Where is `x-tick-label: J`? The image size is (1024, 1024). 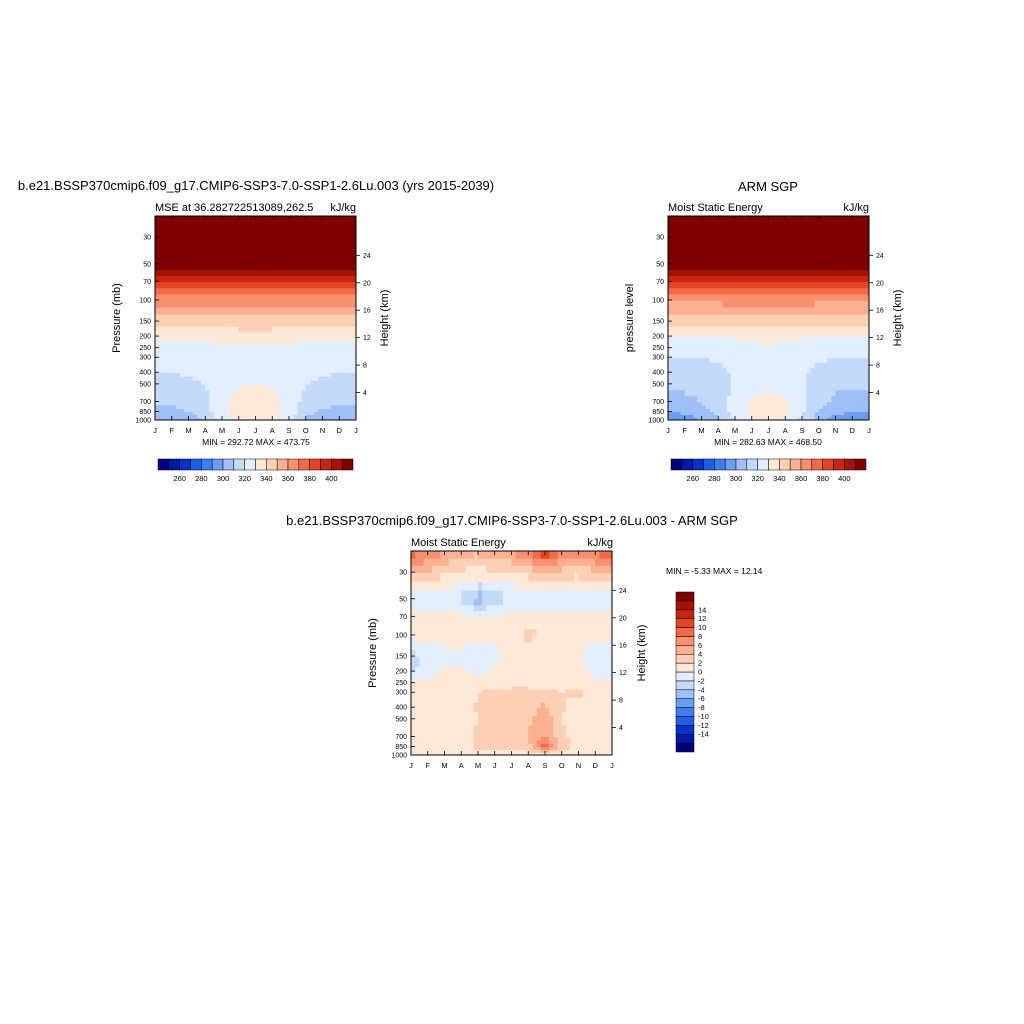
x-tick-label: J is located at coordinates (356, 430).